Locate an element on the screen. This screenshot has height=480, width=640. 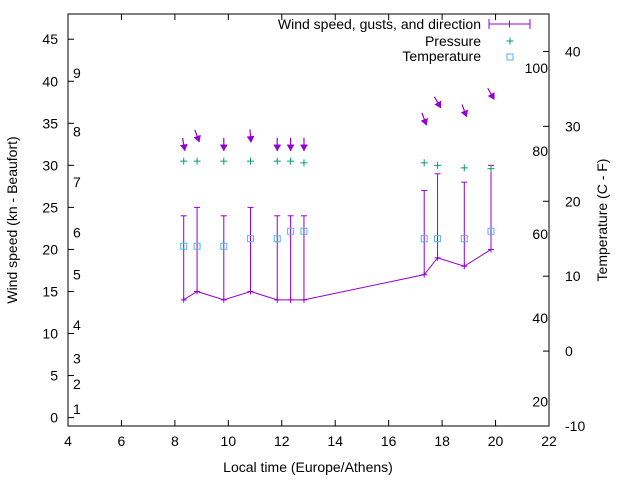
y2-tick-label: -10 is located at coordinates (575, 426).